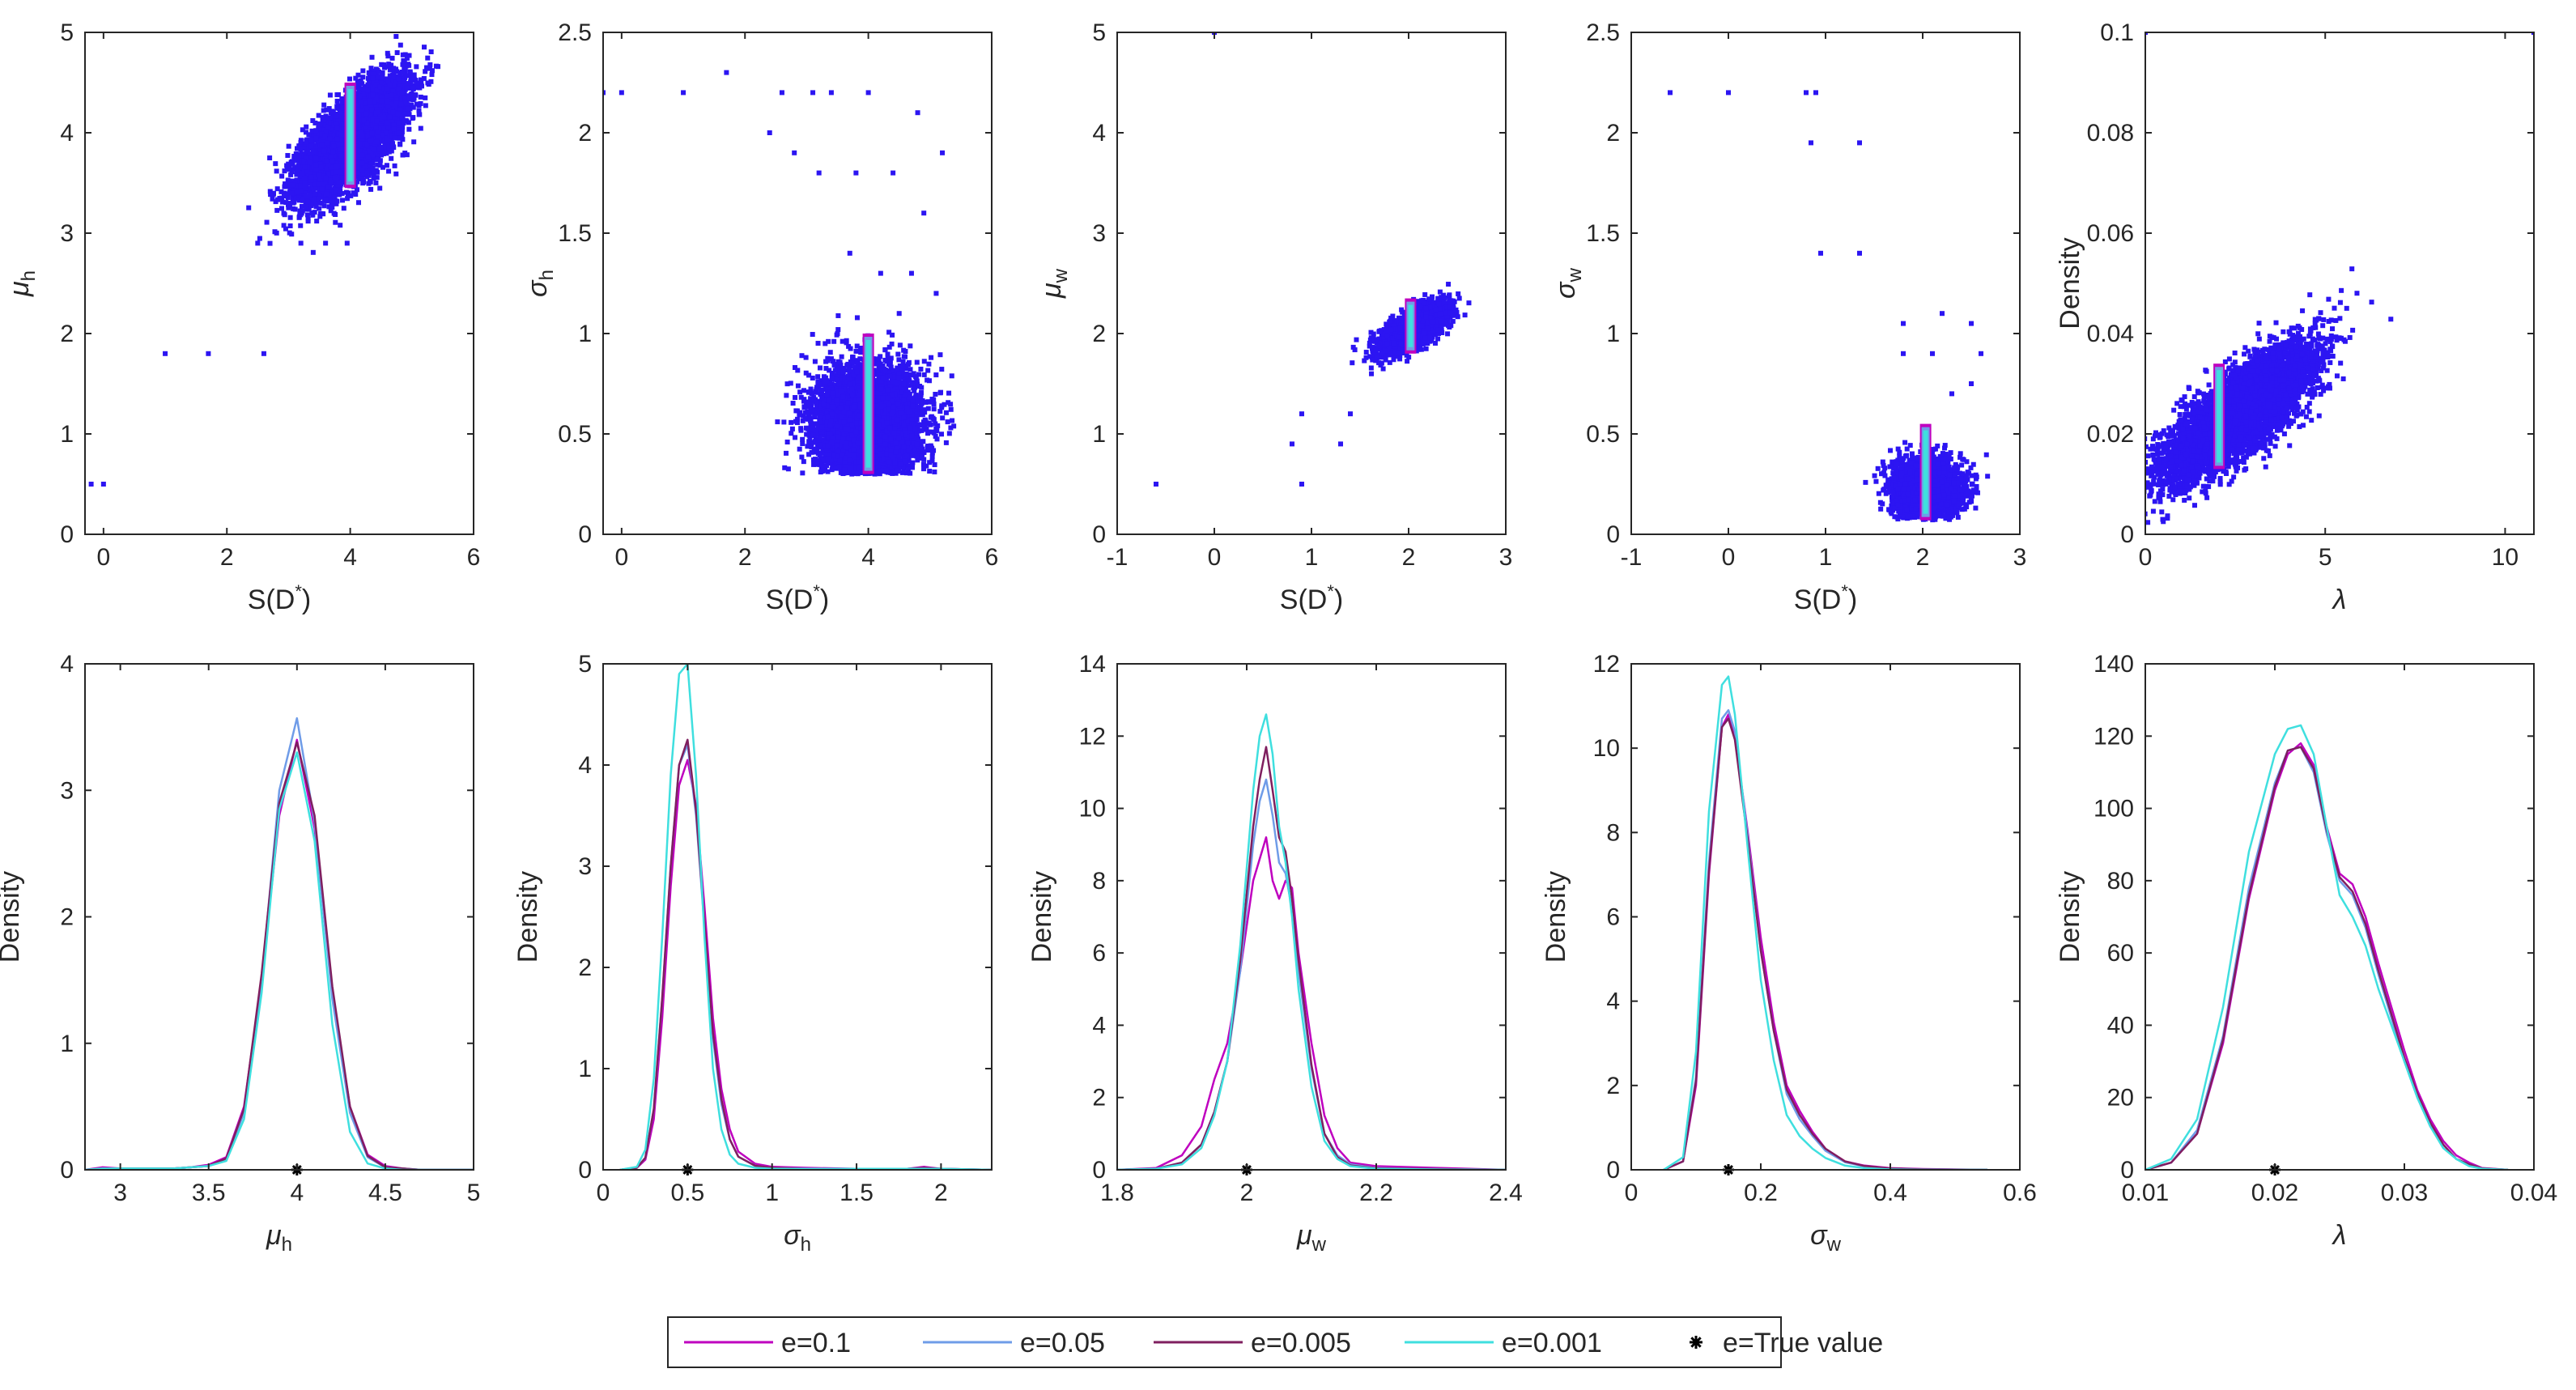 Image resolution: width=2576 pixels, height=1390 pixels. What do you see at coordinates (343, 144) in the screenshot?
I see `scatter-cloud` at bounding box center [343, 144].